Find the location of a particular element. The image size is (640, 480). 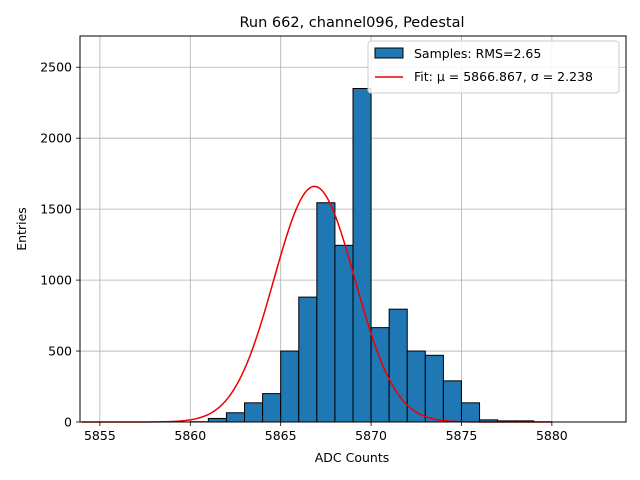

chart-title: Run 662, channel096, Pedestal is located at coordinates (351, 23).